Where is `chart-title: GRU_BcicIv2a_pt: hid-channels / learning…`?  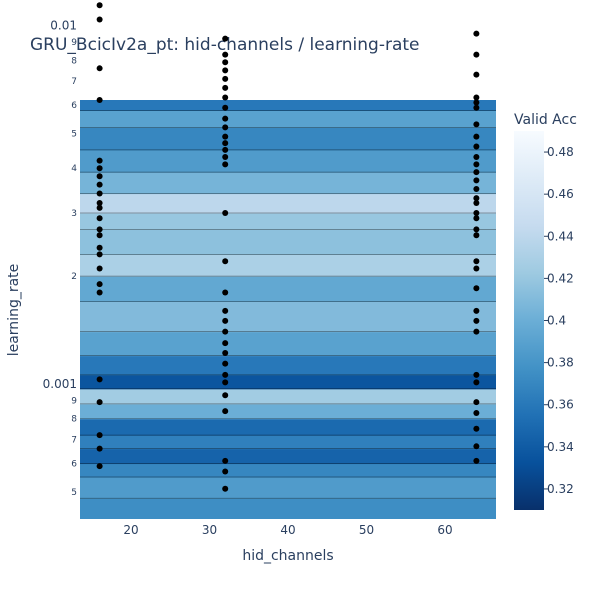 chart-title: GRU_BcicIv2a_pt: hid-channels / learning… is located at coordinates (225, 45).